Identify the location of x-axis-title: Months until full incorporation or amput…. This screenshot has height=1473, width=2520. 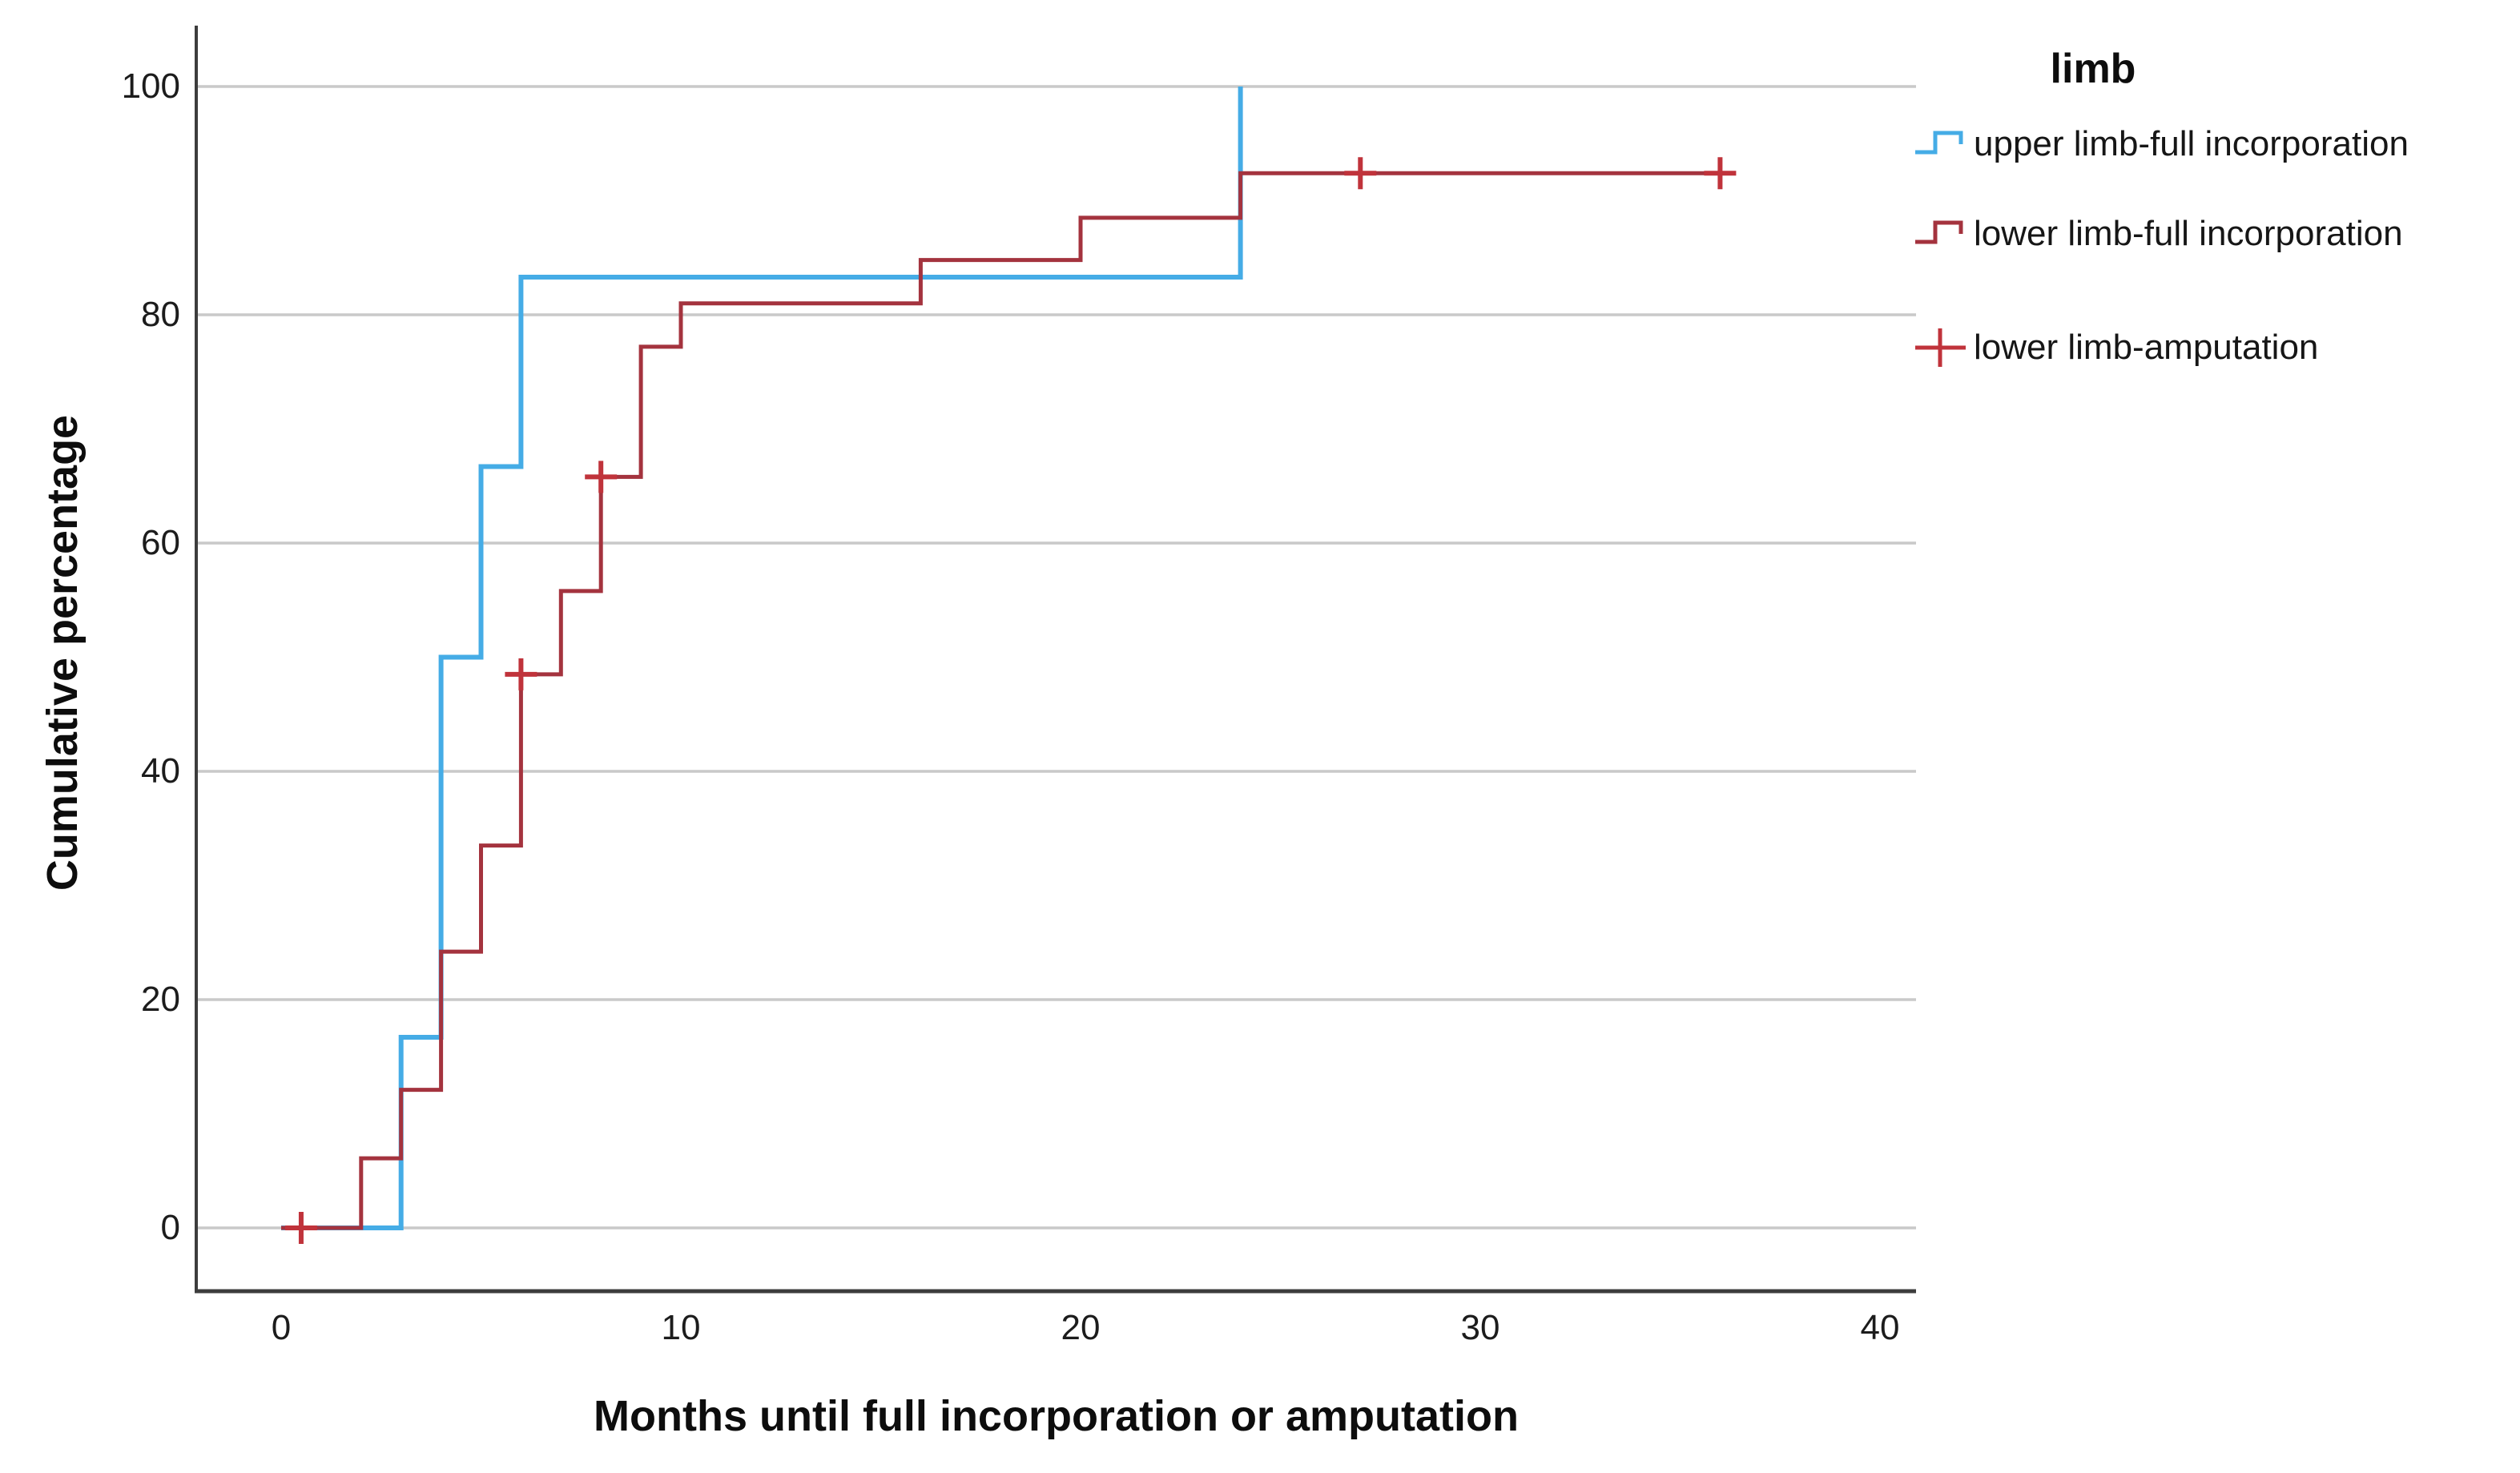
(1056, 1416).